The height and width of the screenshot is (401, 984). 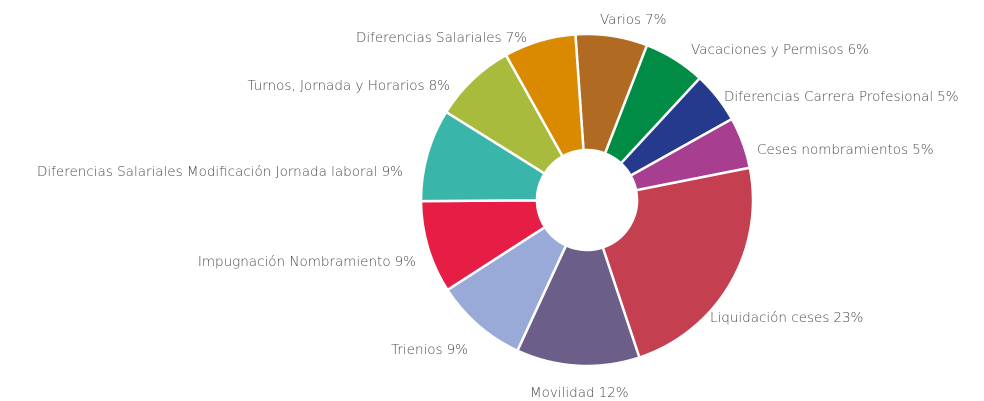 I want to click on category-label: Turnos, Jornada y Horarios, so click(x=335, y=86).